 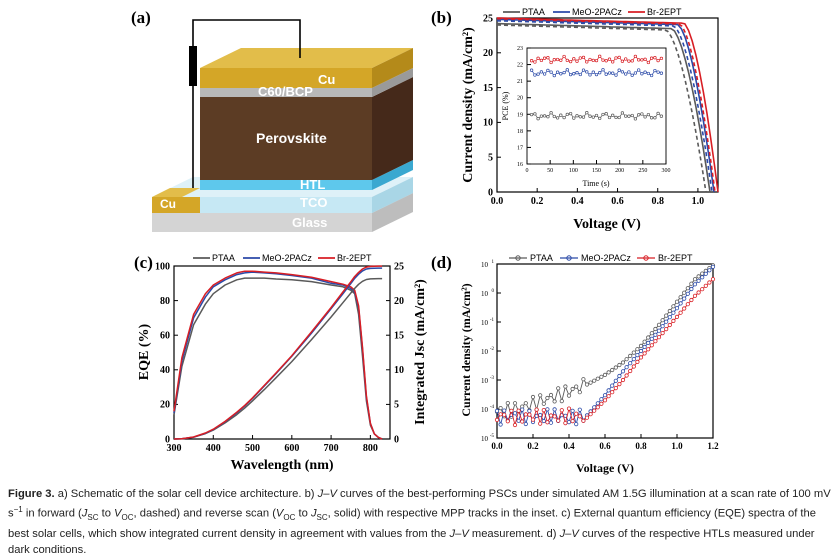 I want to click on inset-x-tick-label: 200, so click(x=619, y=171).